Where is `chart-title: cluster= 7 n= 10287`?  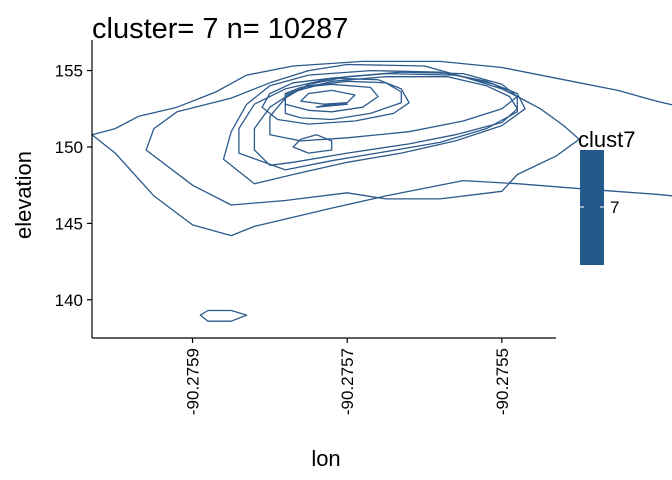 chart-title: cluster= 7 n= 10287 is located at coordinates (220, 29).